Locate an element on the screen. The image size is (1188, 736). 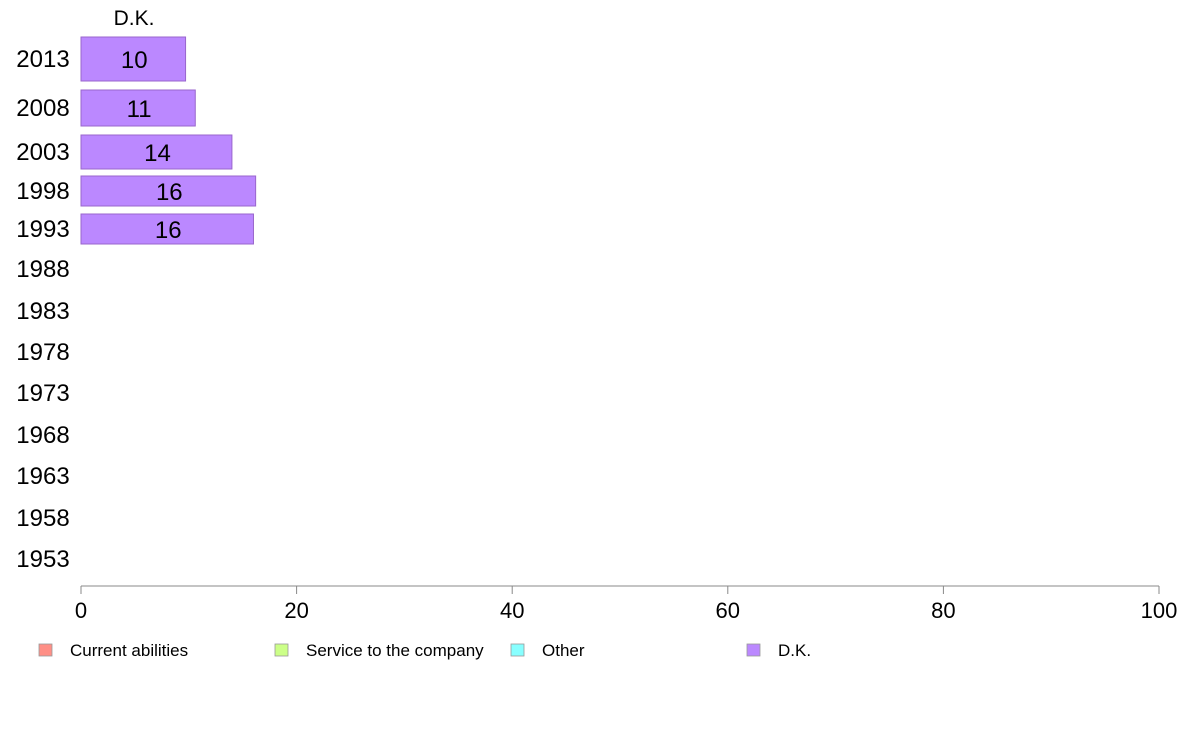
legend-label-3: D.K. is located at coordinates (794, 650).